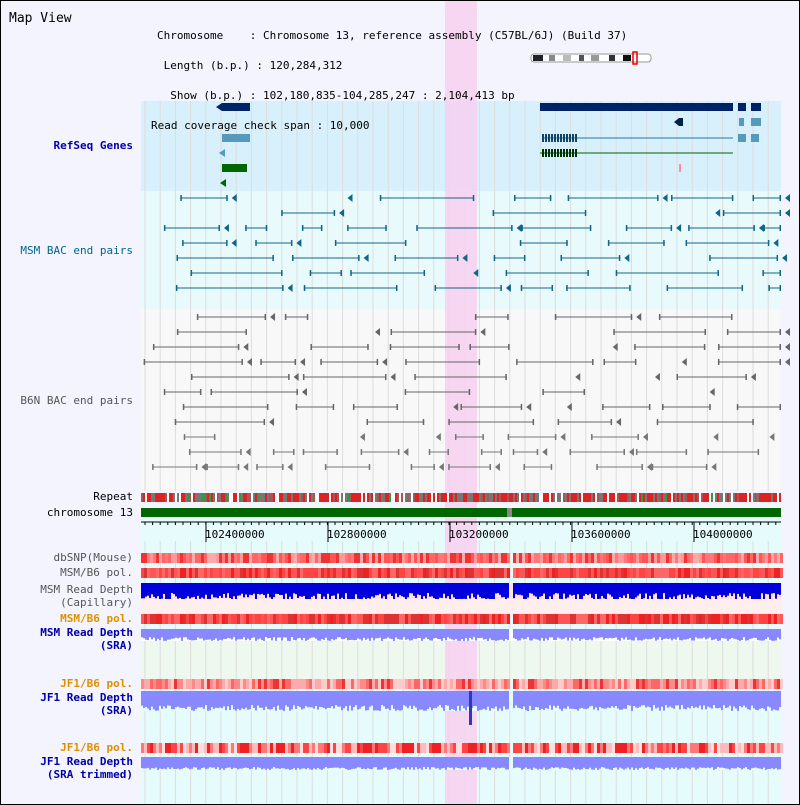 This screenshot has width=800, height=805. What do you see at coordinates (219, 107) in the screenshot?
I see `gene-arrow` at bounding box center [219, 107].